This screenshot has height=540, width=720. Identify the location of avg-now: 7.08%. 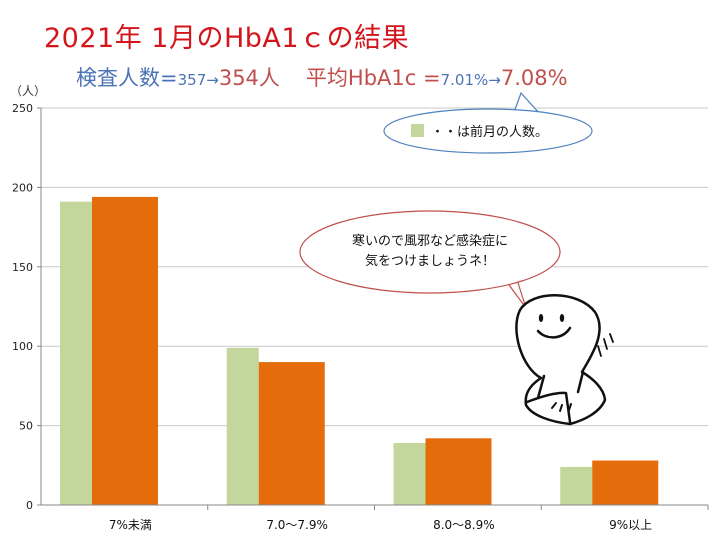
(534, 78).